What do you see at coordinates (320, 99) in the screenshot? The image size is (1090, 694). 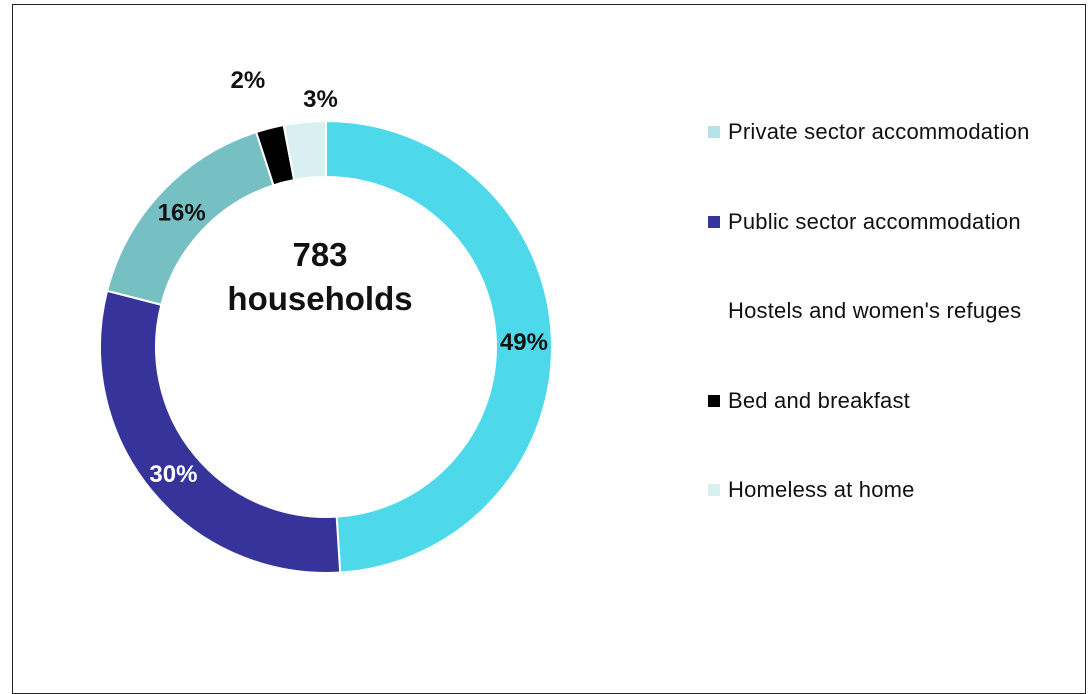 I see `slice-label-homeless-at-home: 3%` at bounding box center [320, 99].